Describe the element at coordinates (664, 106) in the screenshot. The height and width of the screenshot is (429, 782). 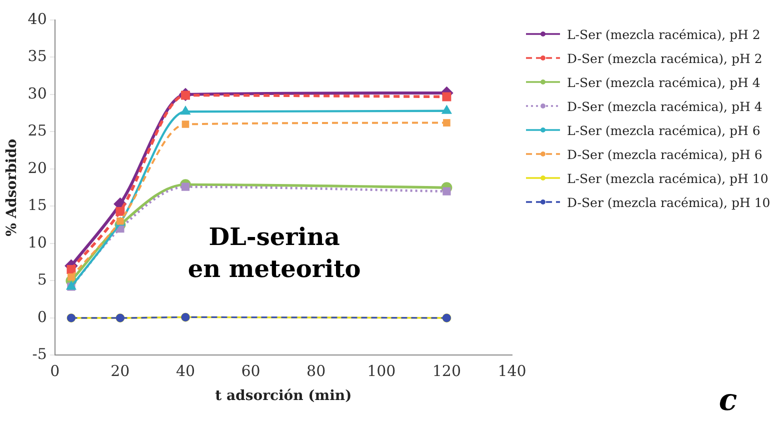
I see `legend-label: D-Ser (mezcla racémica), pH 4` at that location.